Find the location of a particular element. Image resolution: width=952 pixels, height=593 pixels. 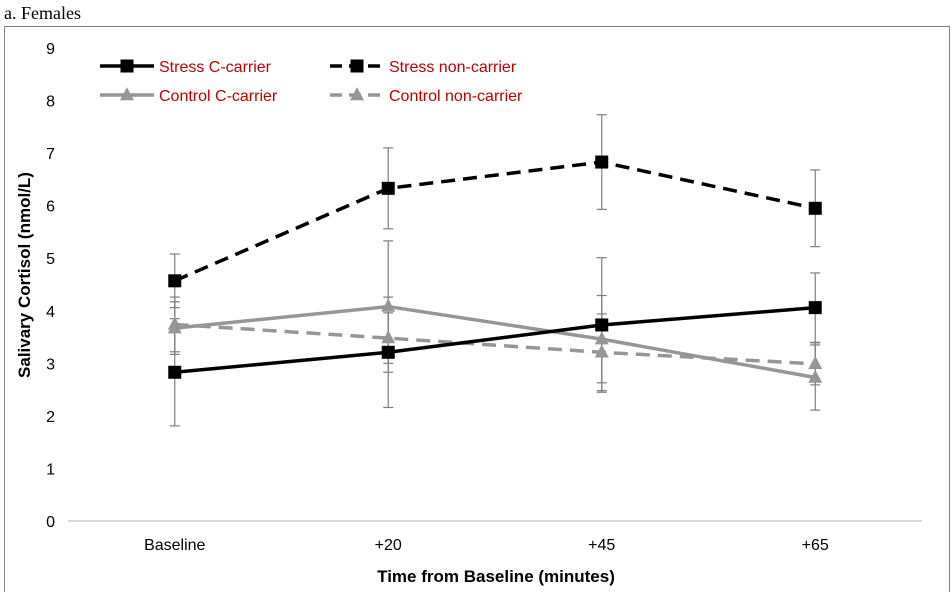

y-tick-label: 1 is located at coordinates (50, 469).